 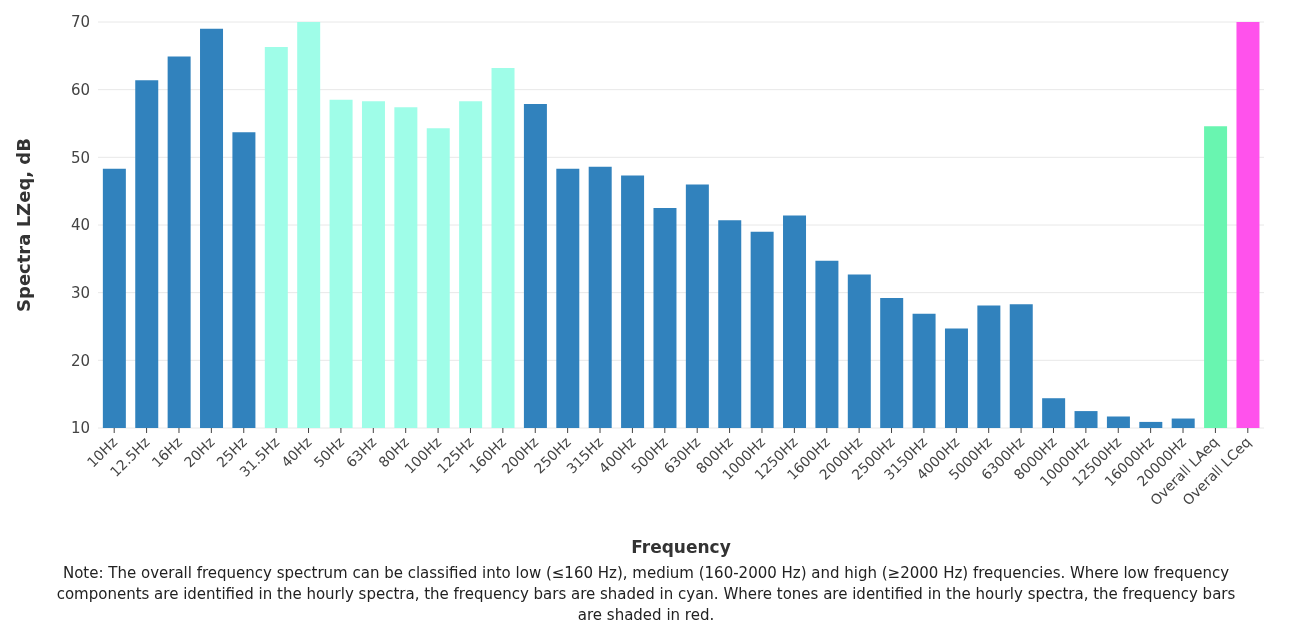 What do you see at coordinates (80, 360) in the screenshot?
I see `y-tick-label: 20` at bounding box center [80, 360].